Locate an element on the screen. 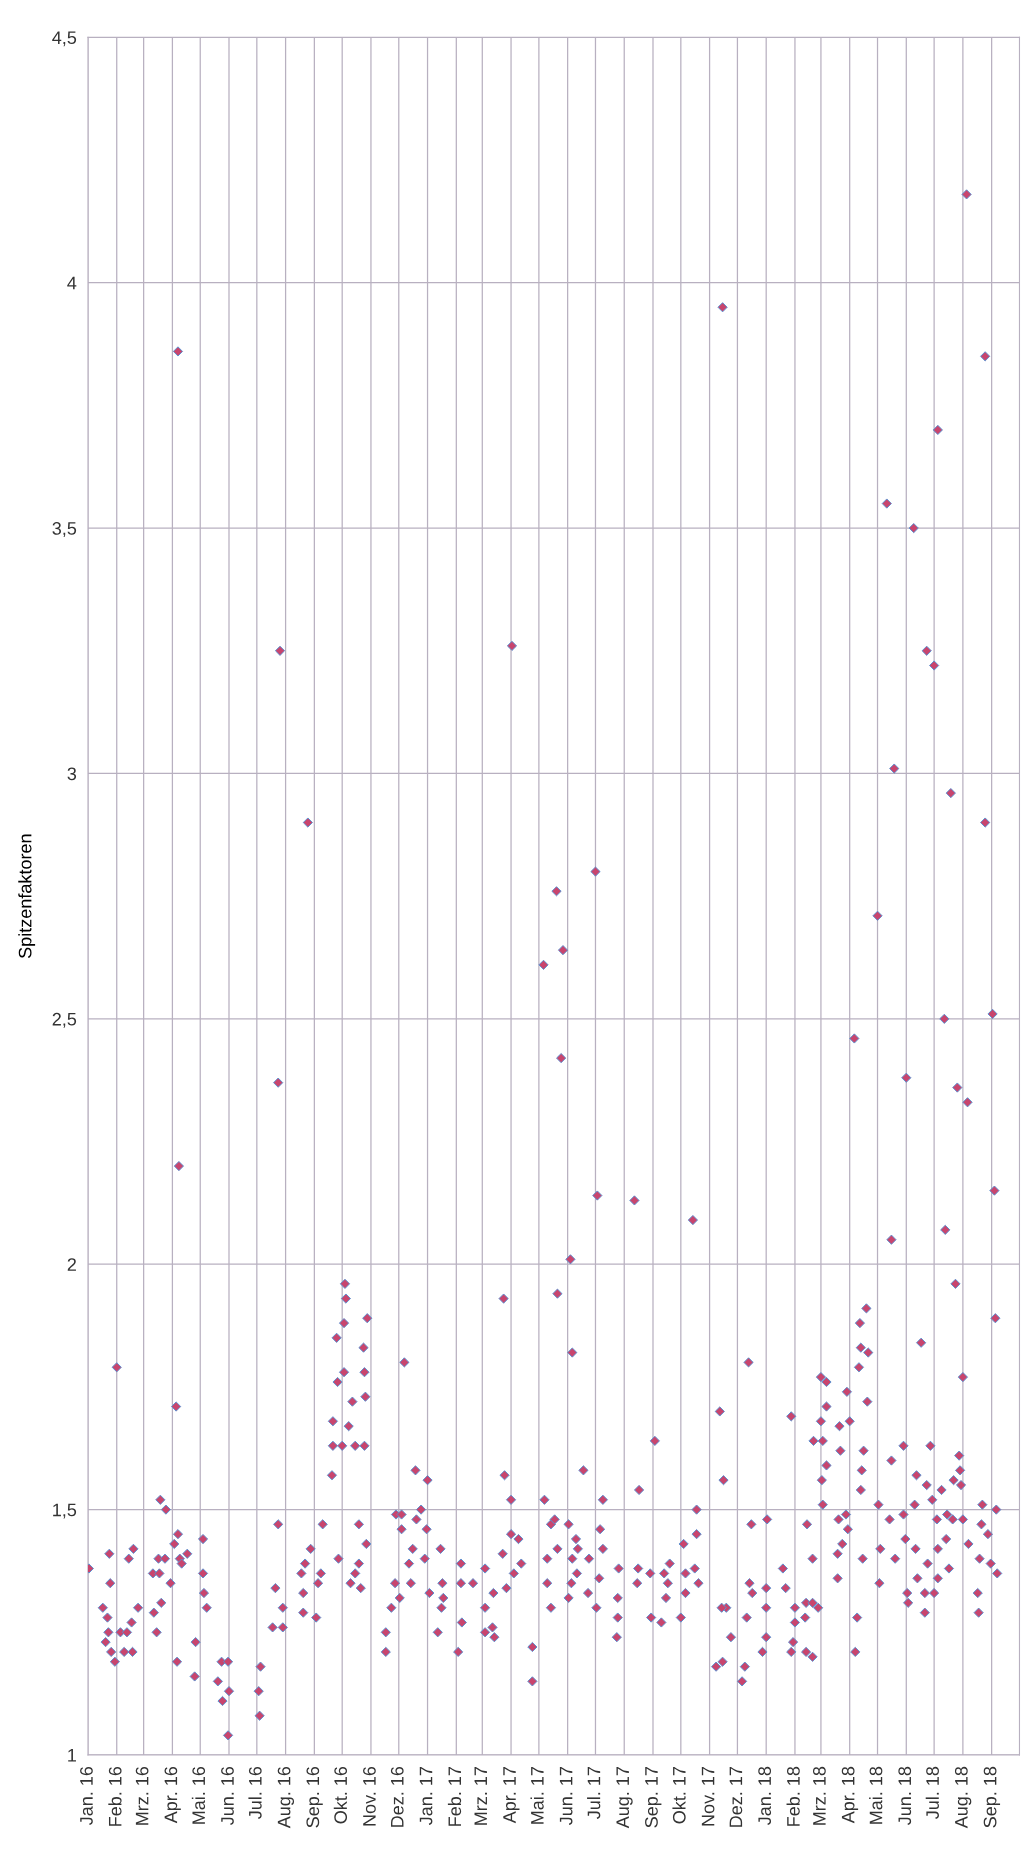 Image resolution: width=1035 pixels, height=1867 pixels. x-tick-label: Sep. 18 is located at coordinates (992, 1797).